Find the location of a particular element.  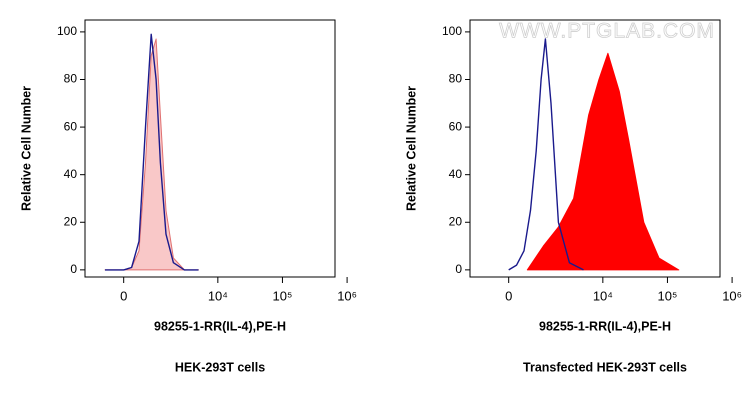

caption: HEK-293T cells is located at coordinates (220, 367).